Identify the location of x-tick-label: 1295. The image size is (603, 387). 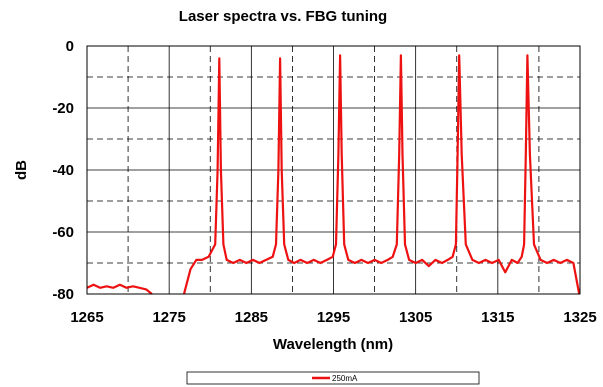
(333, 317).